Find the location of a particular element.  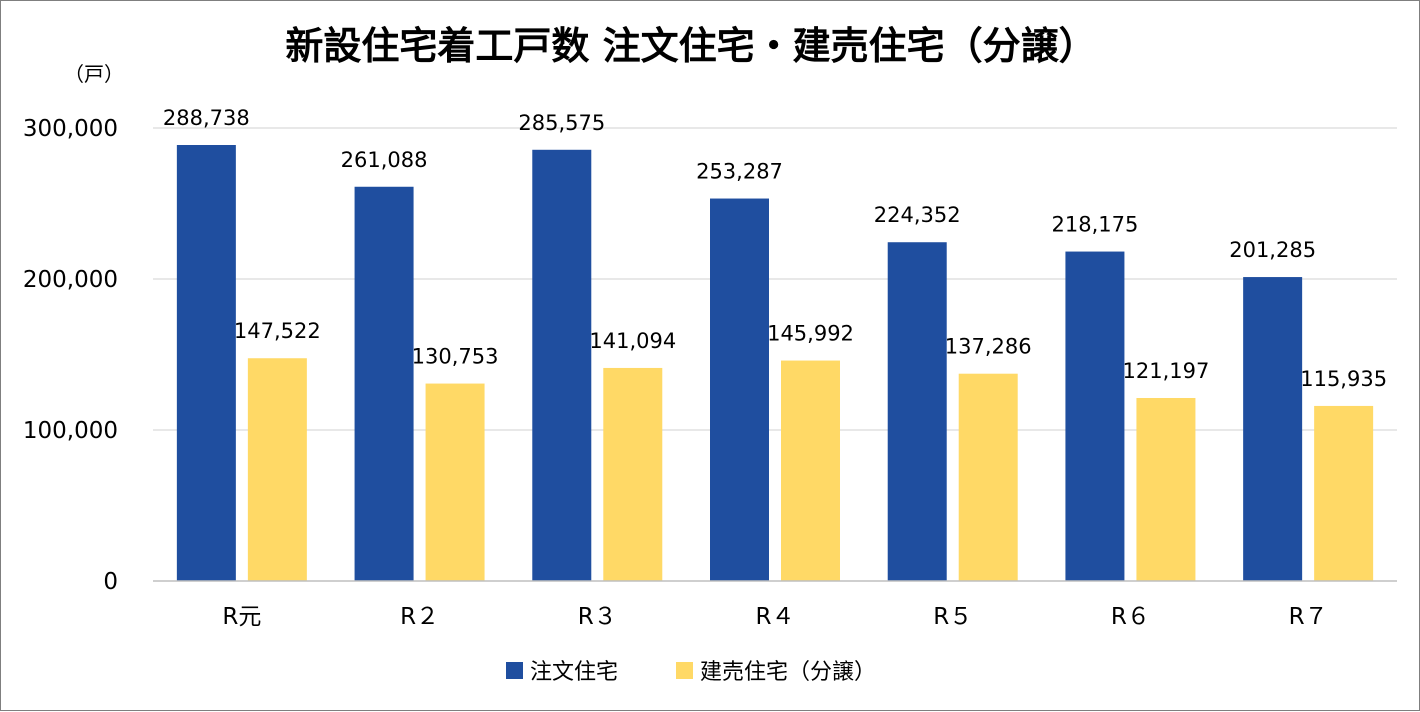

data-label: 224,352 is located at coordinates (917, 215).